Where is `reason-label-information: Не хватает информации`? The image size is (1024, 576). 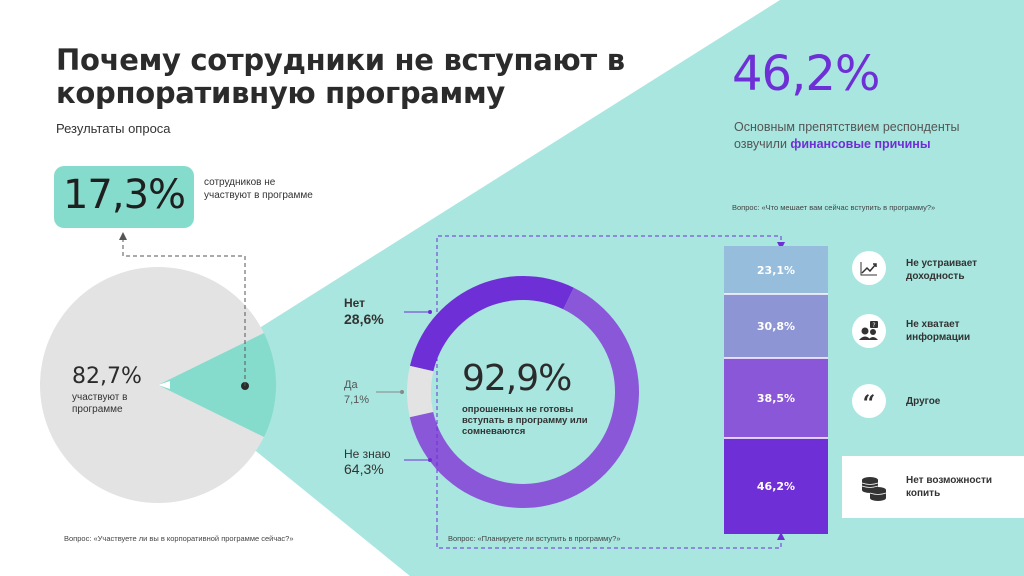 reason-label-information: Не хватает информации is located at coordinates (938, 331).